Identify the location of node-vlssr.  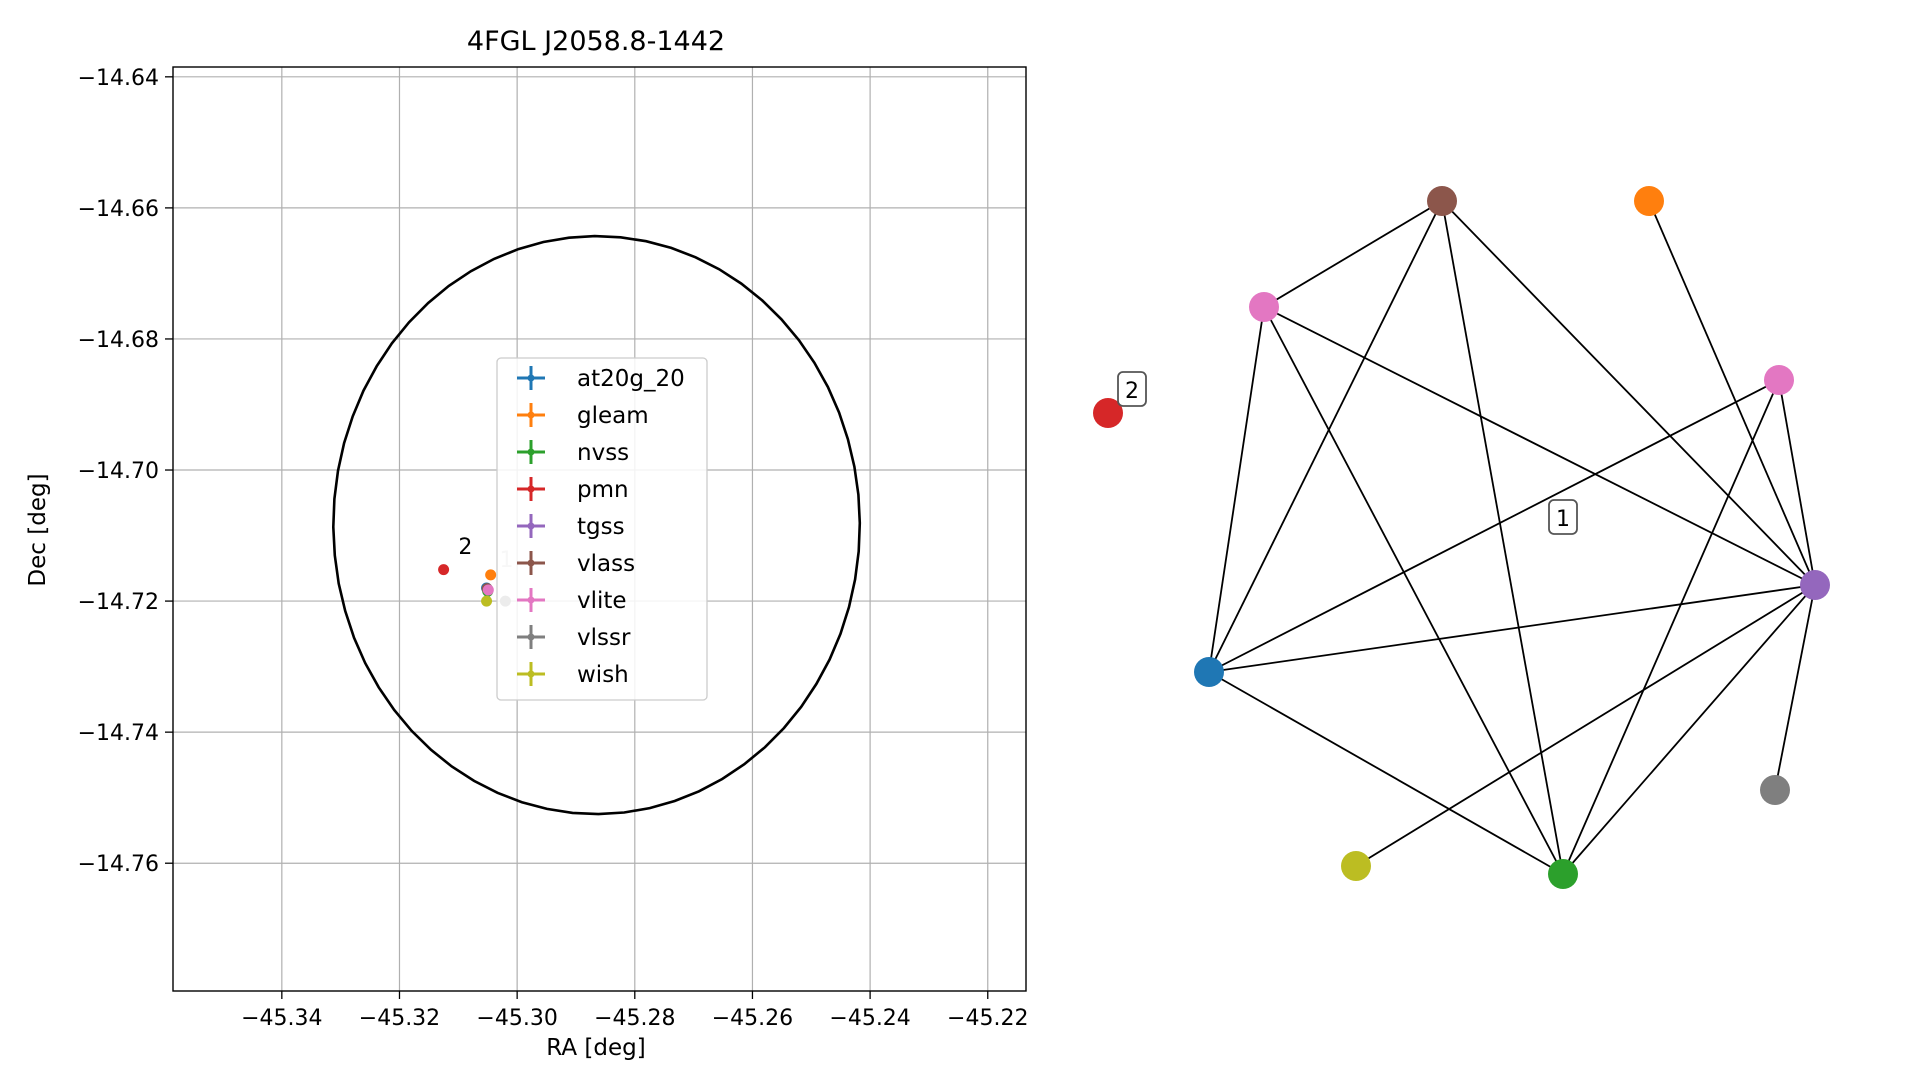
(1775, 790).